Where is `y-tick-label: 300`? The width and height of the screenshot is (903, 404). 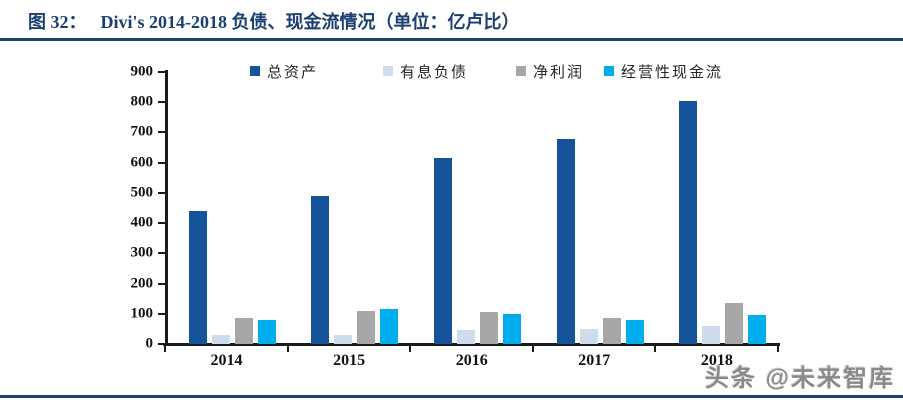 y-tick-label: 300 is located at coordinates (142, 252).